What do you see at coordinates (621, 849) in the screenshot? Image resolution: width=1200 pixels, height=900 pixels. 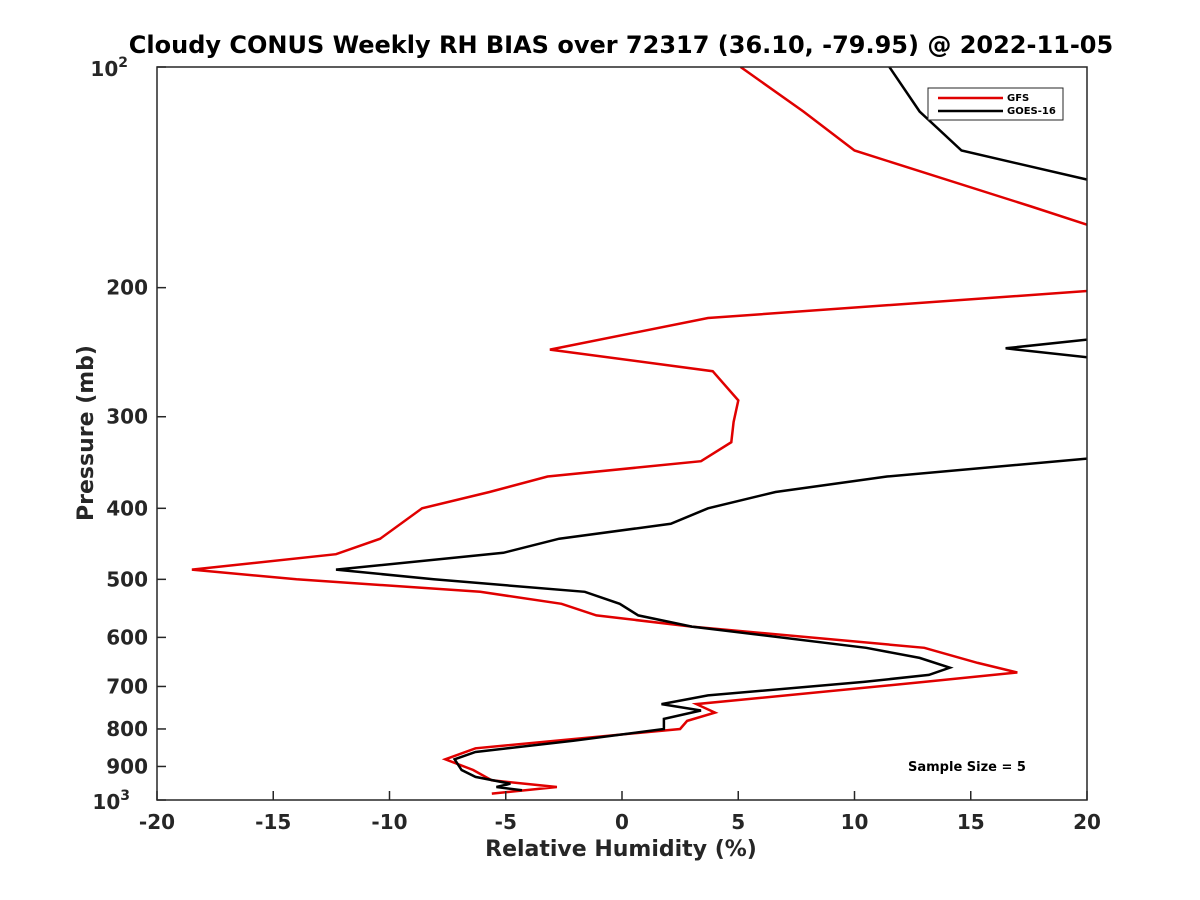 I see `x-axis-label: Relative Humidity (%)` at bounding box center [621, 849].